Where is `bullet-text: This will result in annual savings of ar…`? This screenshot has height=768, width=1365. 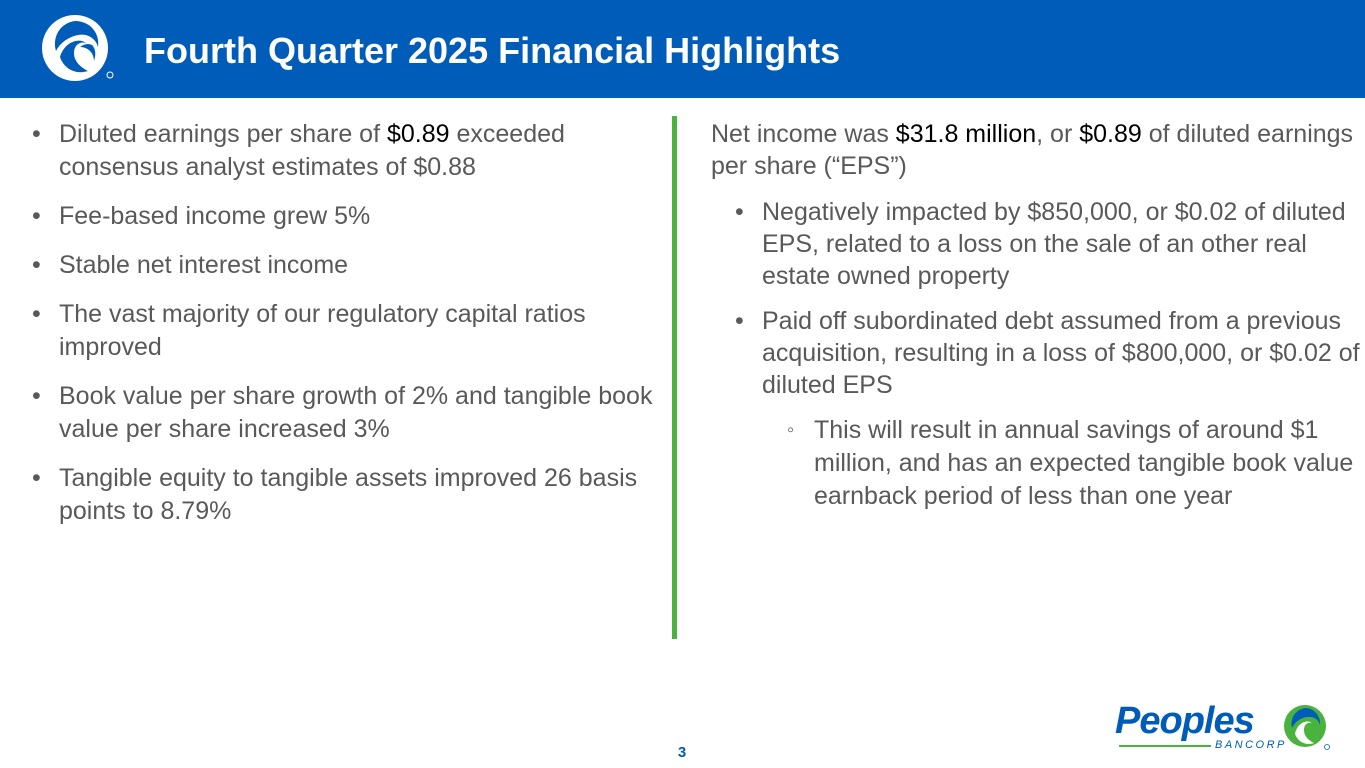
bullet-text: This will result in annual savings of ar… is located at coordinates (1084, 463).